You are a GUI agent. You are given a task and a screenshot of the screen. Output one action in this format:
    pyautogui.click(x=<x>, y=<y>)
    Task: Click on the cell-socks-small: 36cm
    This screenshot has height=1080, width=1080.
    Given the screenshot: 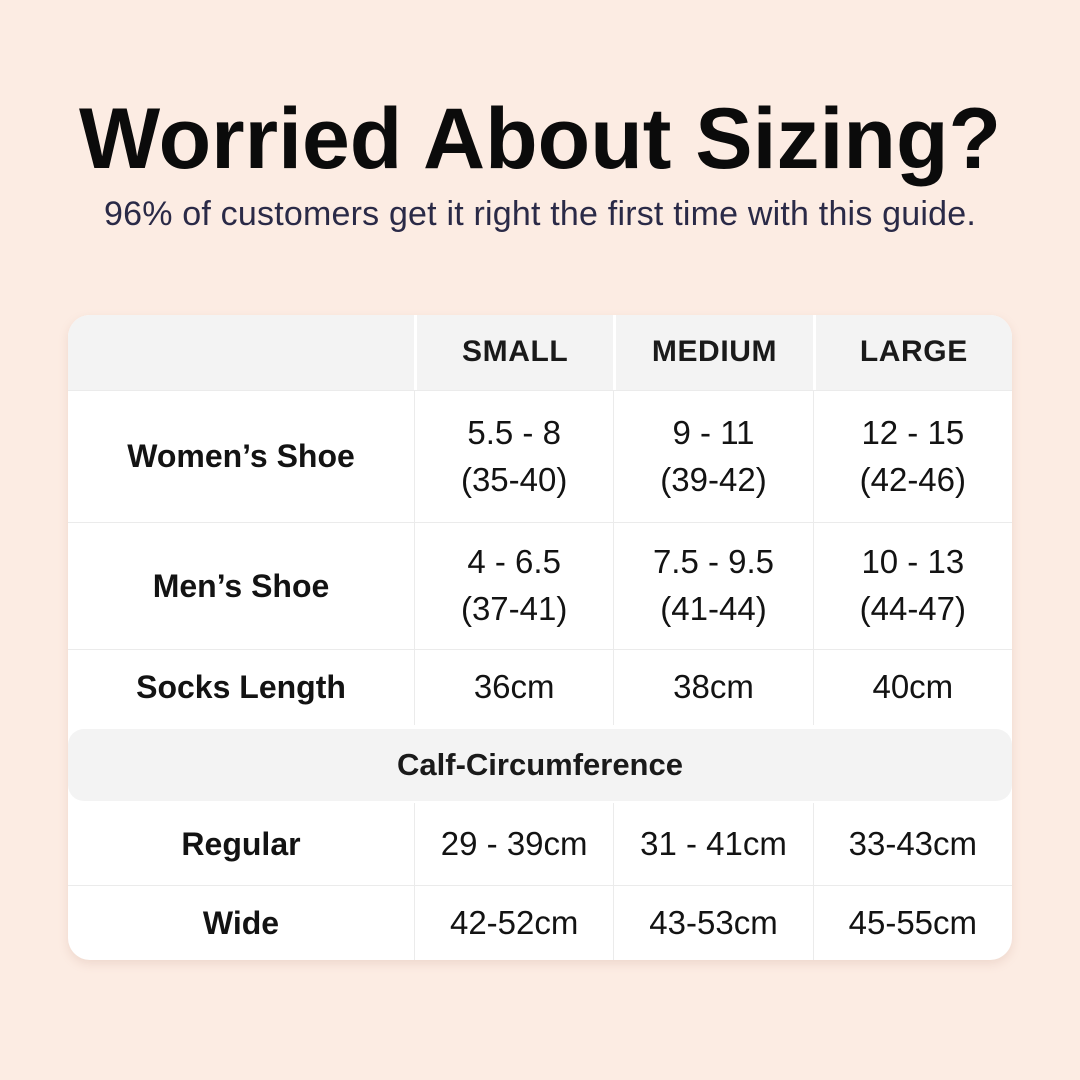 What is the action you would take?
    pyautogui.click(x=513, y=687)
    